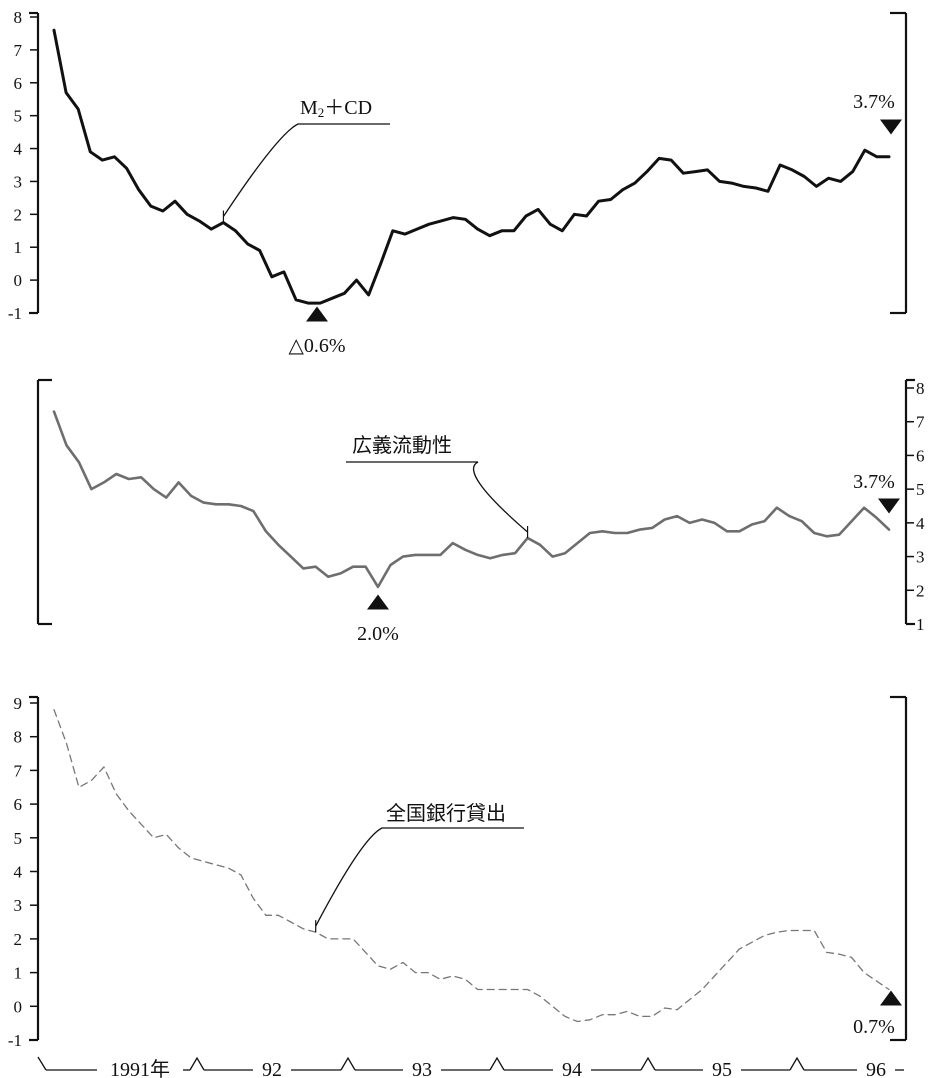 This screenshot has width=930, height=1078. Describe the element at coordinates (422, 1068) in the screenshot. I see `x-tick-label: 93` at that location.